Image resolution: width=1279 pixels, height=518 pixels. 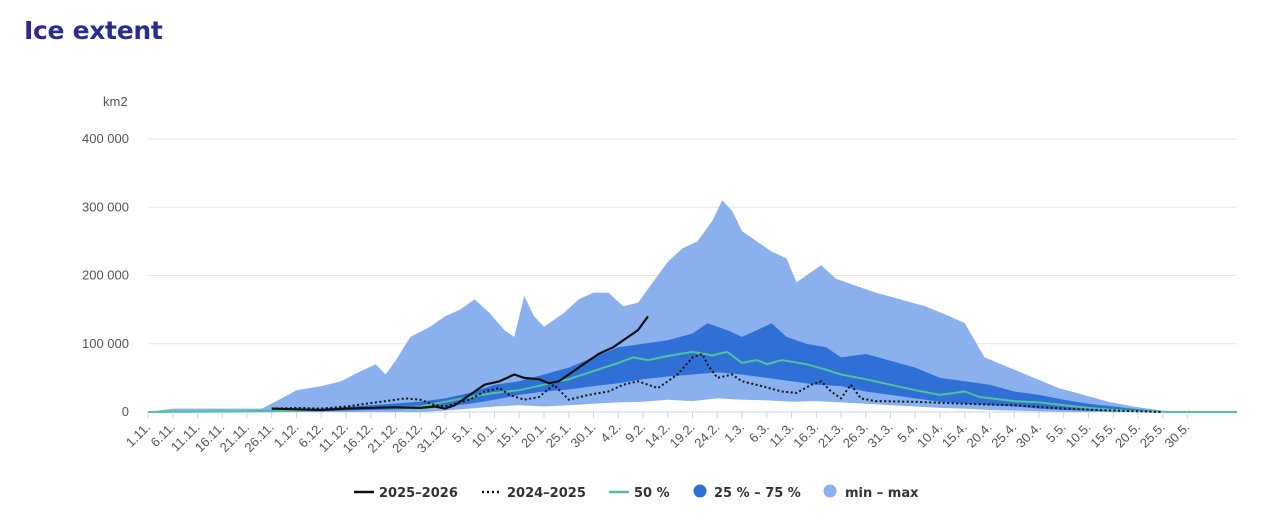 I want to click on x-tick-label: 25.1., so click(x=558, y=435).